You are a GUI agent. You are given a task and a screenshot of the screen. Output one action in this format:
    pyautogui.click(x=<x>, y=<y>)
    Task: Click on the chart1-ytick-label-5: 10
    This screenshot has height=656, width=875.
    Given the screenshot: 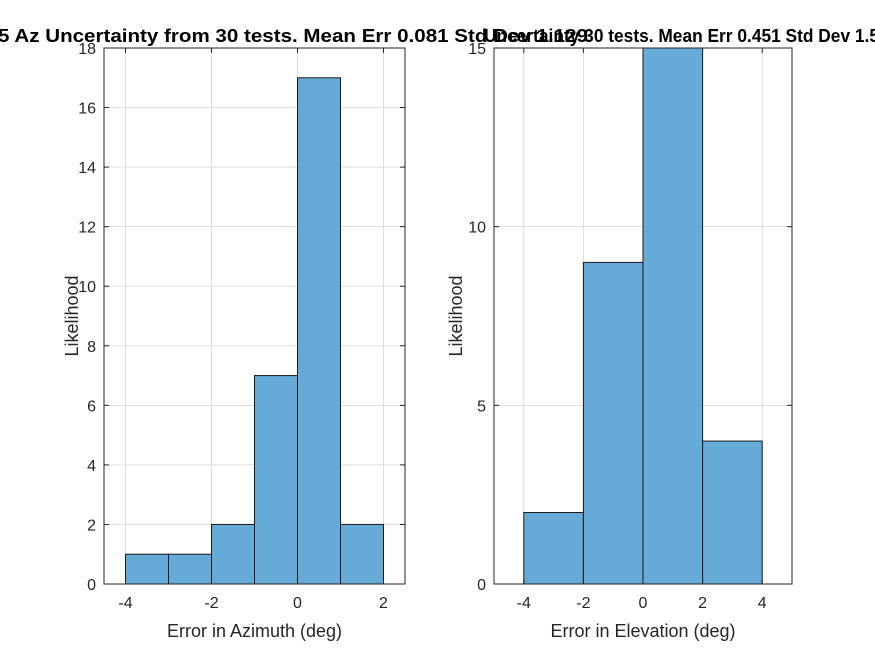 What is the action you would take?
    pyautogui.click(x=87, y=287)
    